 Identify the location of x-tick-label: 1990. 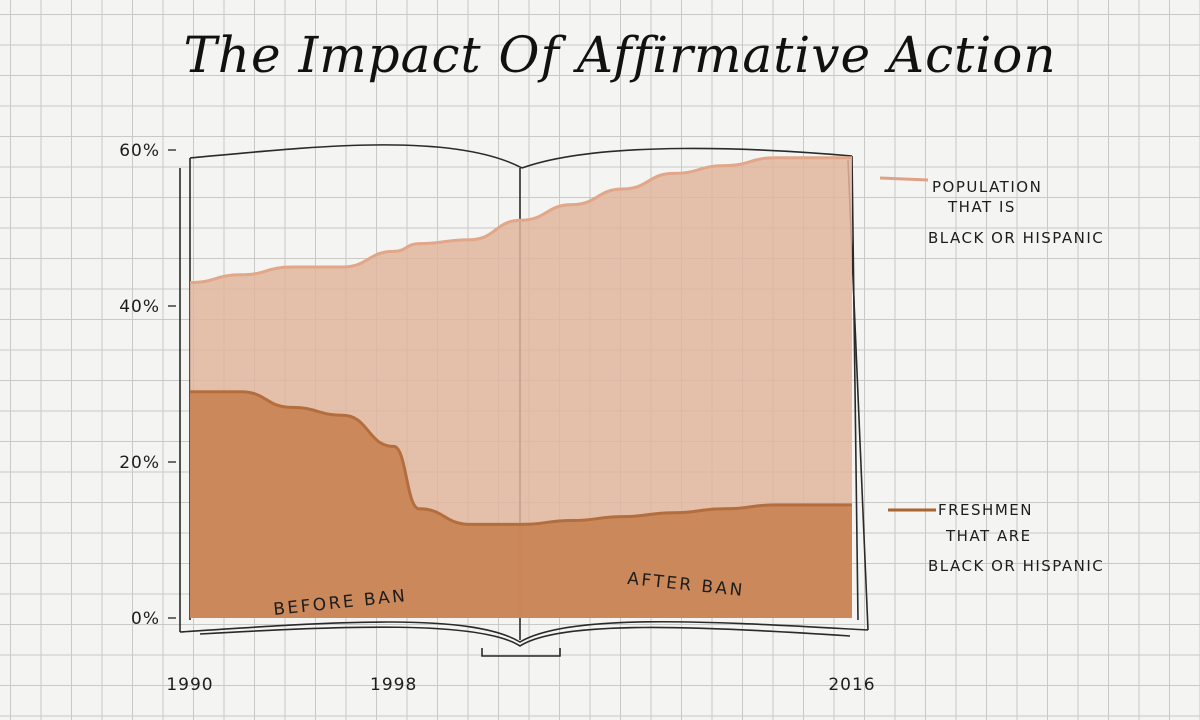
(189, 685).